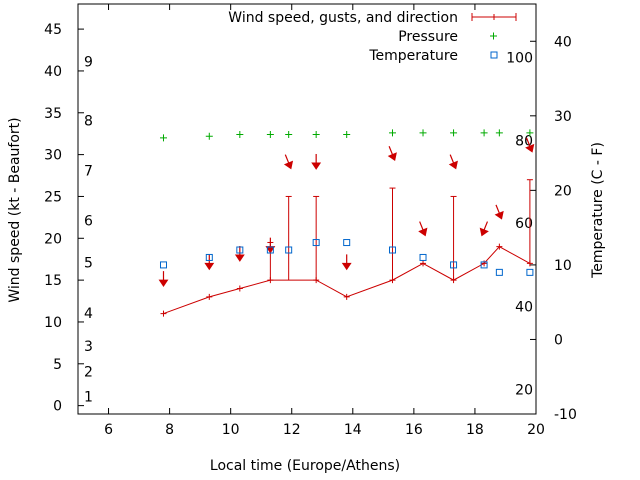 Image resolution: width=640 pixels, height=480 pixels. Describe the element at coordinates (524, 141) in the screenshot. I see `fahrenheit-label: 80` at that location.